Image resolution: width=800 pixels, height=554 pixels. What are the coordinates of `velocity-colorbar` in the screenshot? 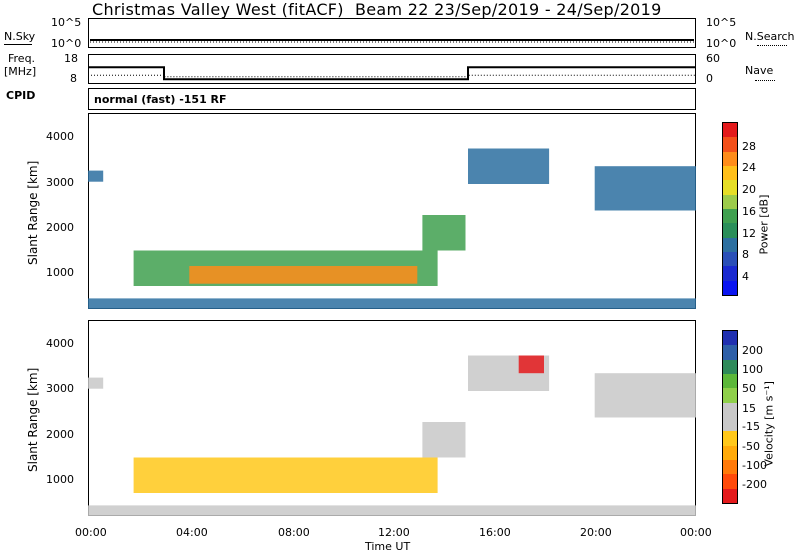 It's located at (730, 417).